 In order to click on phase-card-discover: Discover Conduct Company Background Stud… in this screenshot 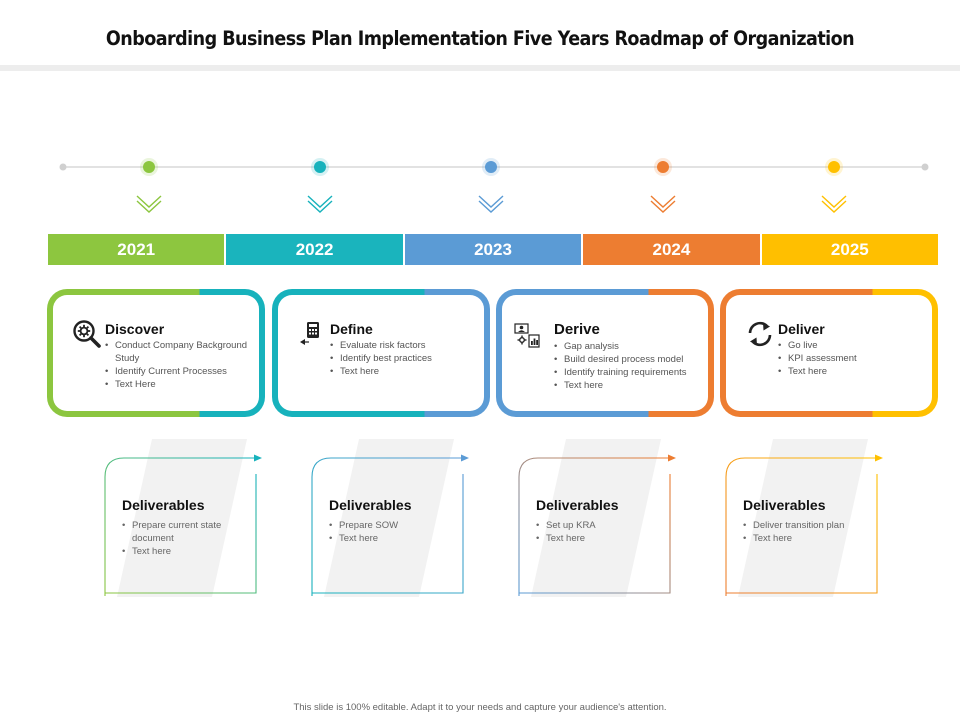, I will do `click(156, 353)`.